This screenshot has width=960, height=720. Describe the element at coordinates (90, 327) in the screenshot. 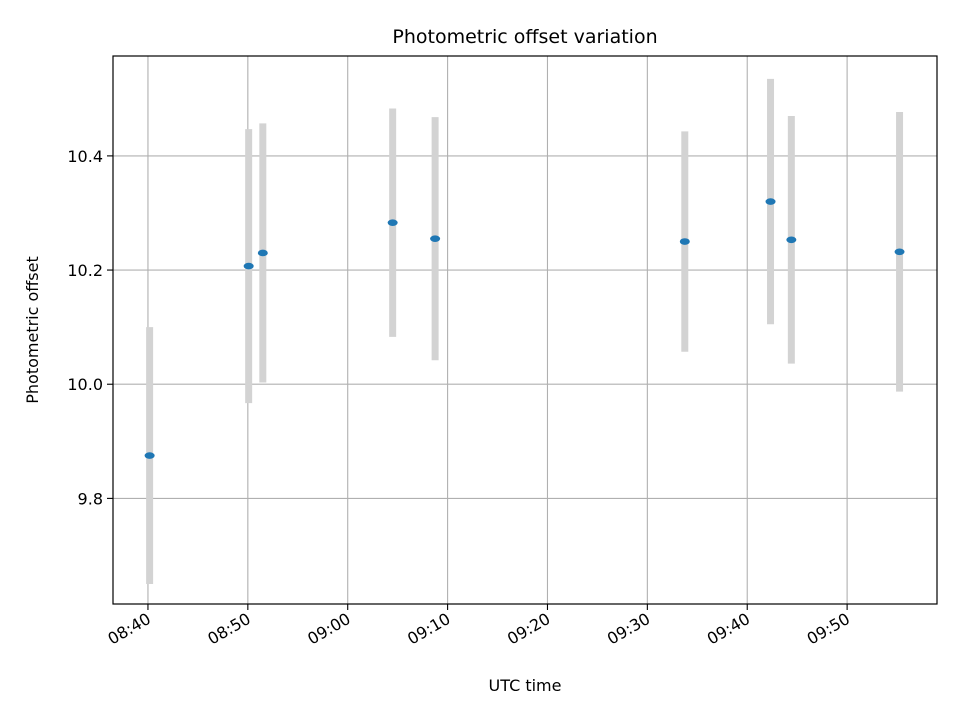

I see `y-axis-ticks: 9.8 10.0 10.2 10.4` at that location.